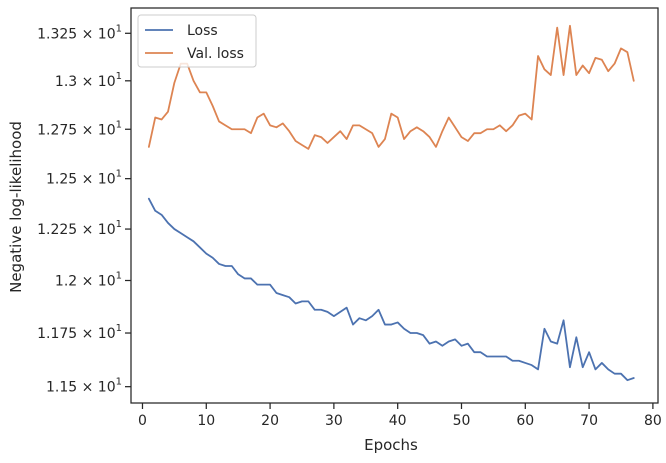 This screenshot has height=463, width=666. I want to click on legend-box, so click(197, 41).